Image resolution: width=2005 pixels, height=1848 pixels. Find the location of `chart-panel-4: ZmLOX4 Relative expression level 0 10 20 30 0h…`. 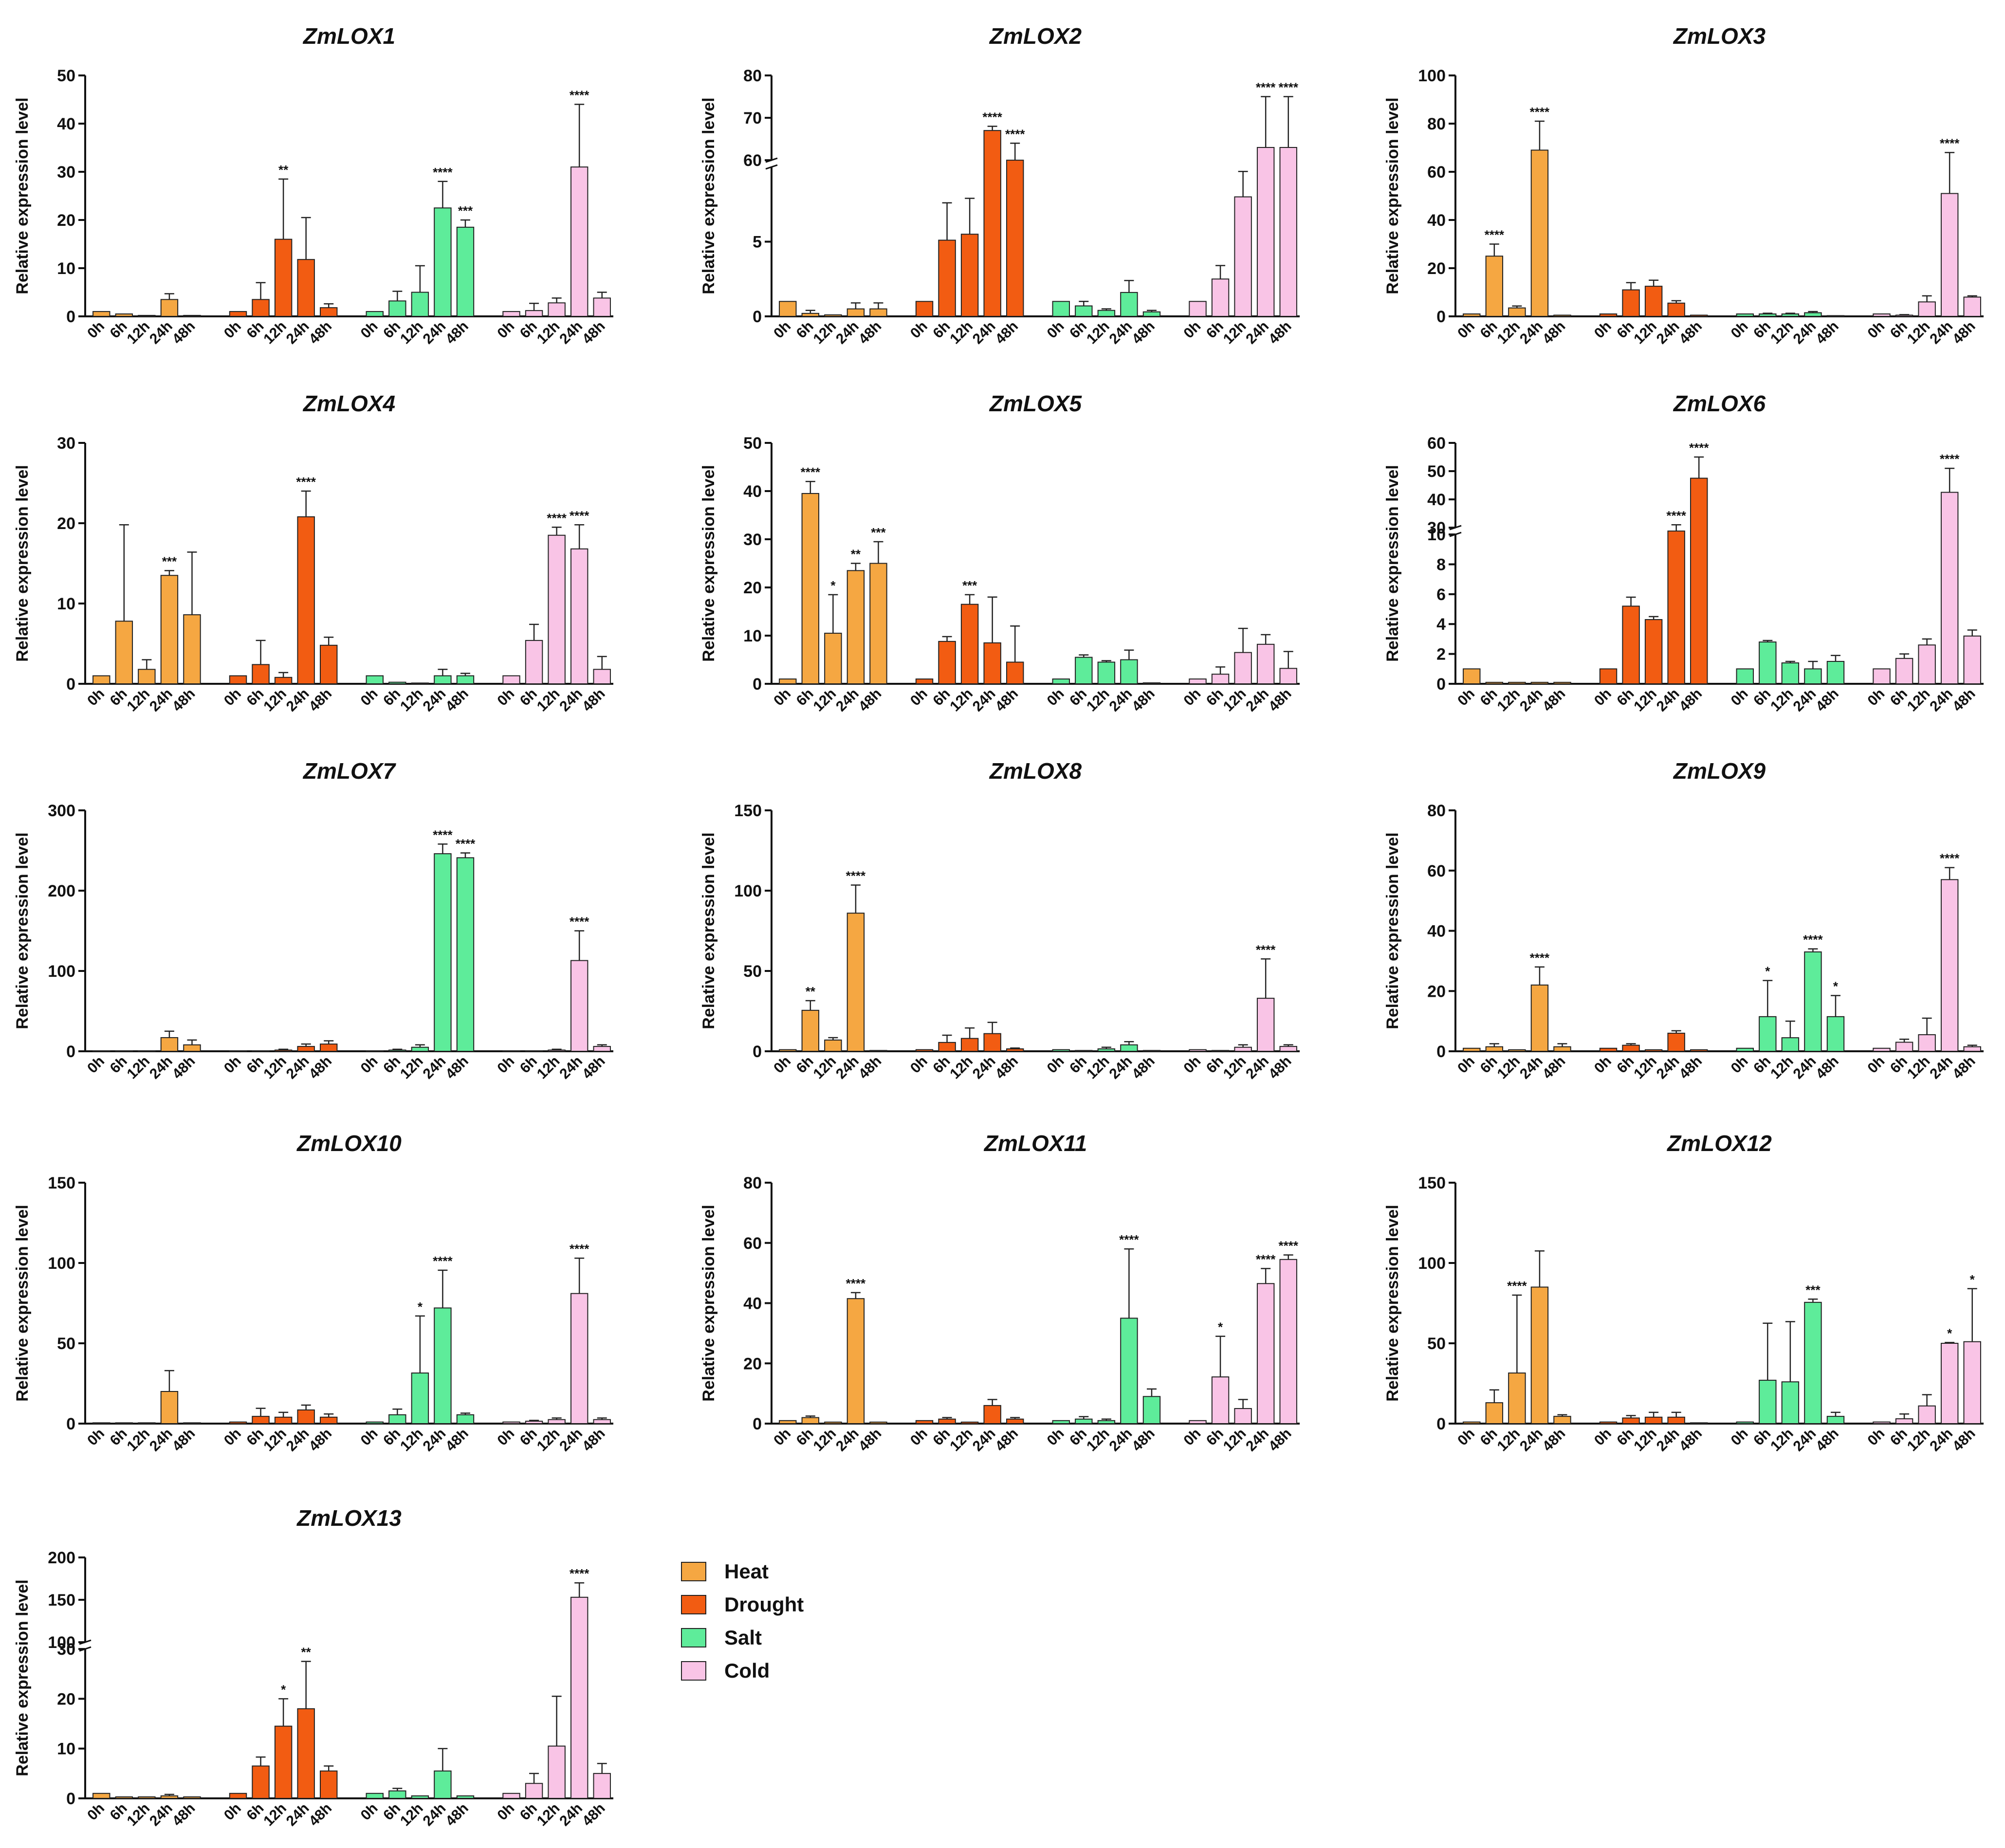

chart-panel-4: ZmLOX4 Relative expression level 0 10 20 30 0h… is located at coordinates (313, 553).